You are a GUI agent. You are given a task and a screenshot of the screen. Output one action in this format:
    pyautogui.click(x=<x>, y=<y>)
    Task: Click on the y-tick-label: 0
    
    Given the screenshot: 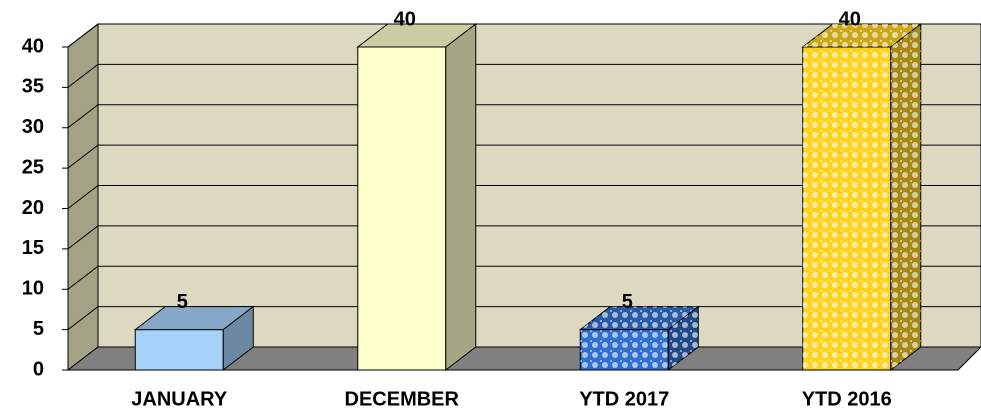 What is the action you would take?
    pyautogui.click(x=38, y=369)
    